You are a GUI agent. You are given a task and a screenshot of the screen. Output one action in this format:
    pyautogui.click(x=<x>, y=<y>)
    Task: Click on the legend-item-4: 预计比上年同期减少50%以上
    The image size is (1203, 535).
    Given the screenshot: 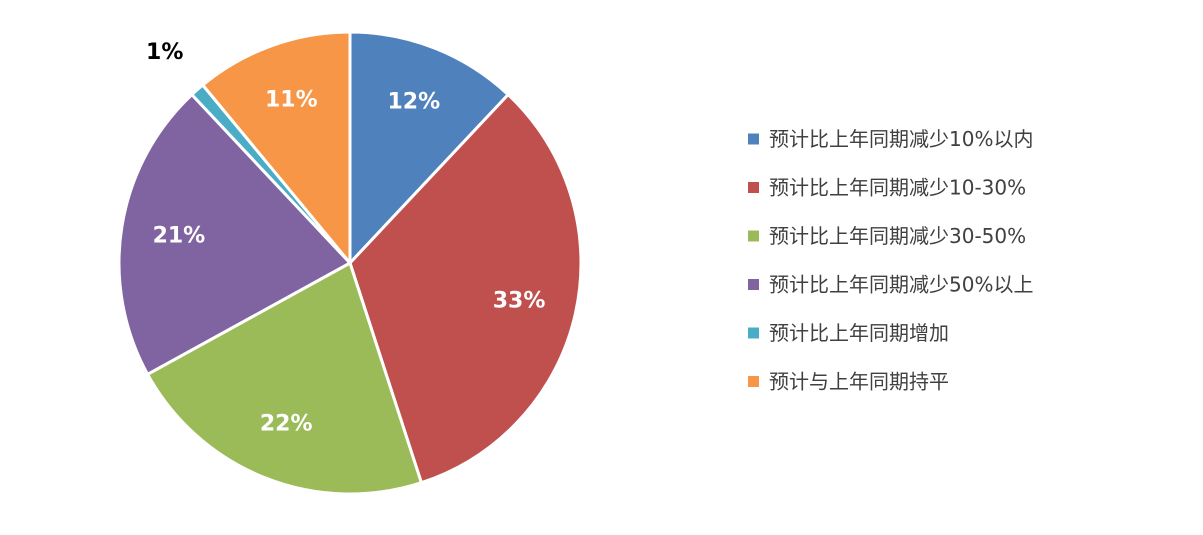 What is the action you would take?
    pyautogui.click(x=890, y=285)
    